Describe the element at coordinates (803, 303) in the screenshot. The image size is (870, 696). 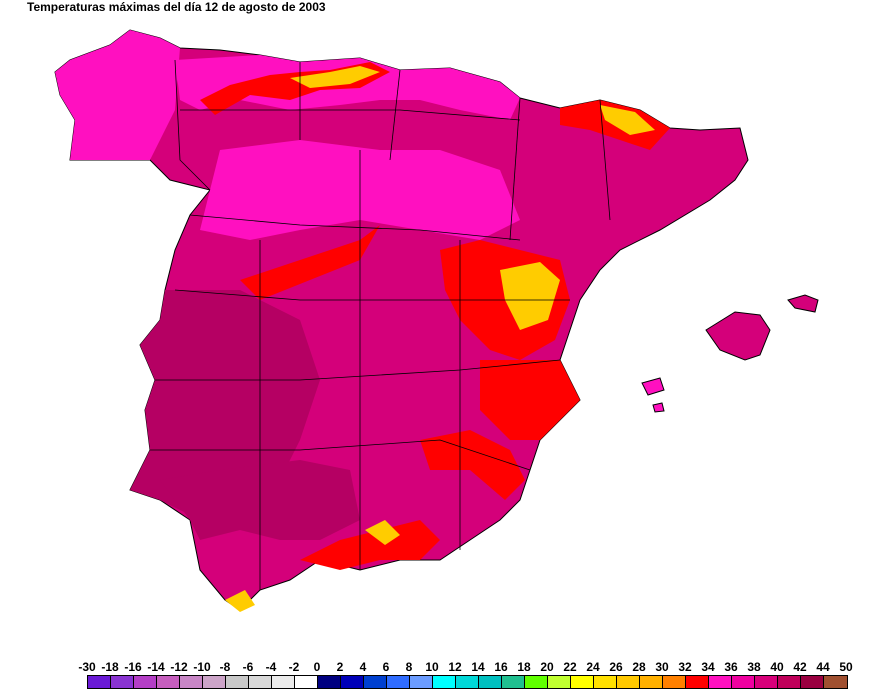
I see `menorca` at that location.